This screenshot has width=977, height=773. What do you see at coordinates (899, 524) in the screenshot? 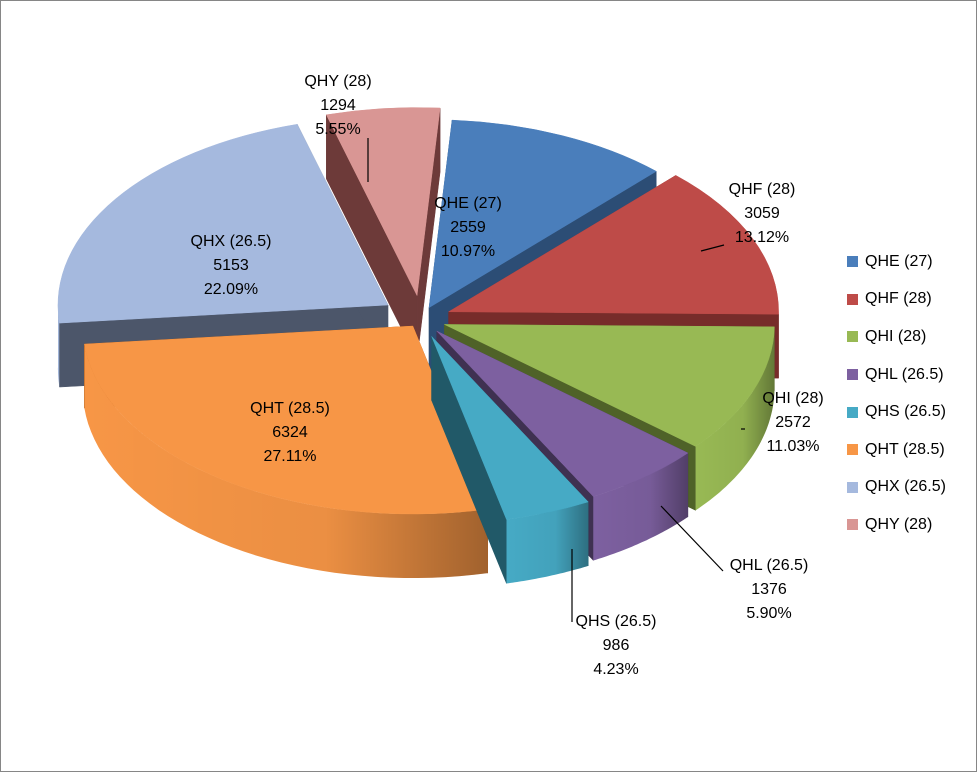
I see `legend-label: QHY (28)` at bounding box center [899, 524].